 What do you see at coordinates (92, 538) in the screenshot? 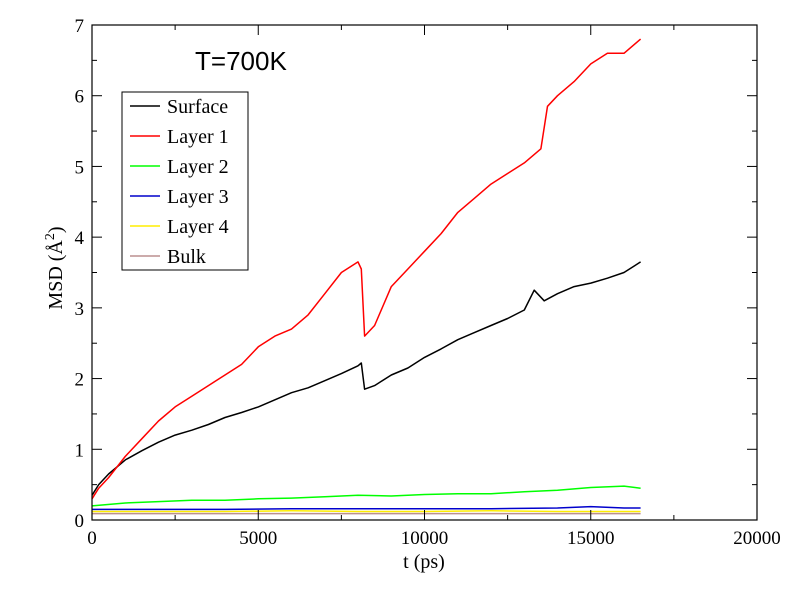
I see `x-tick-label: 0` at bounding box center [92, 538].